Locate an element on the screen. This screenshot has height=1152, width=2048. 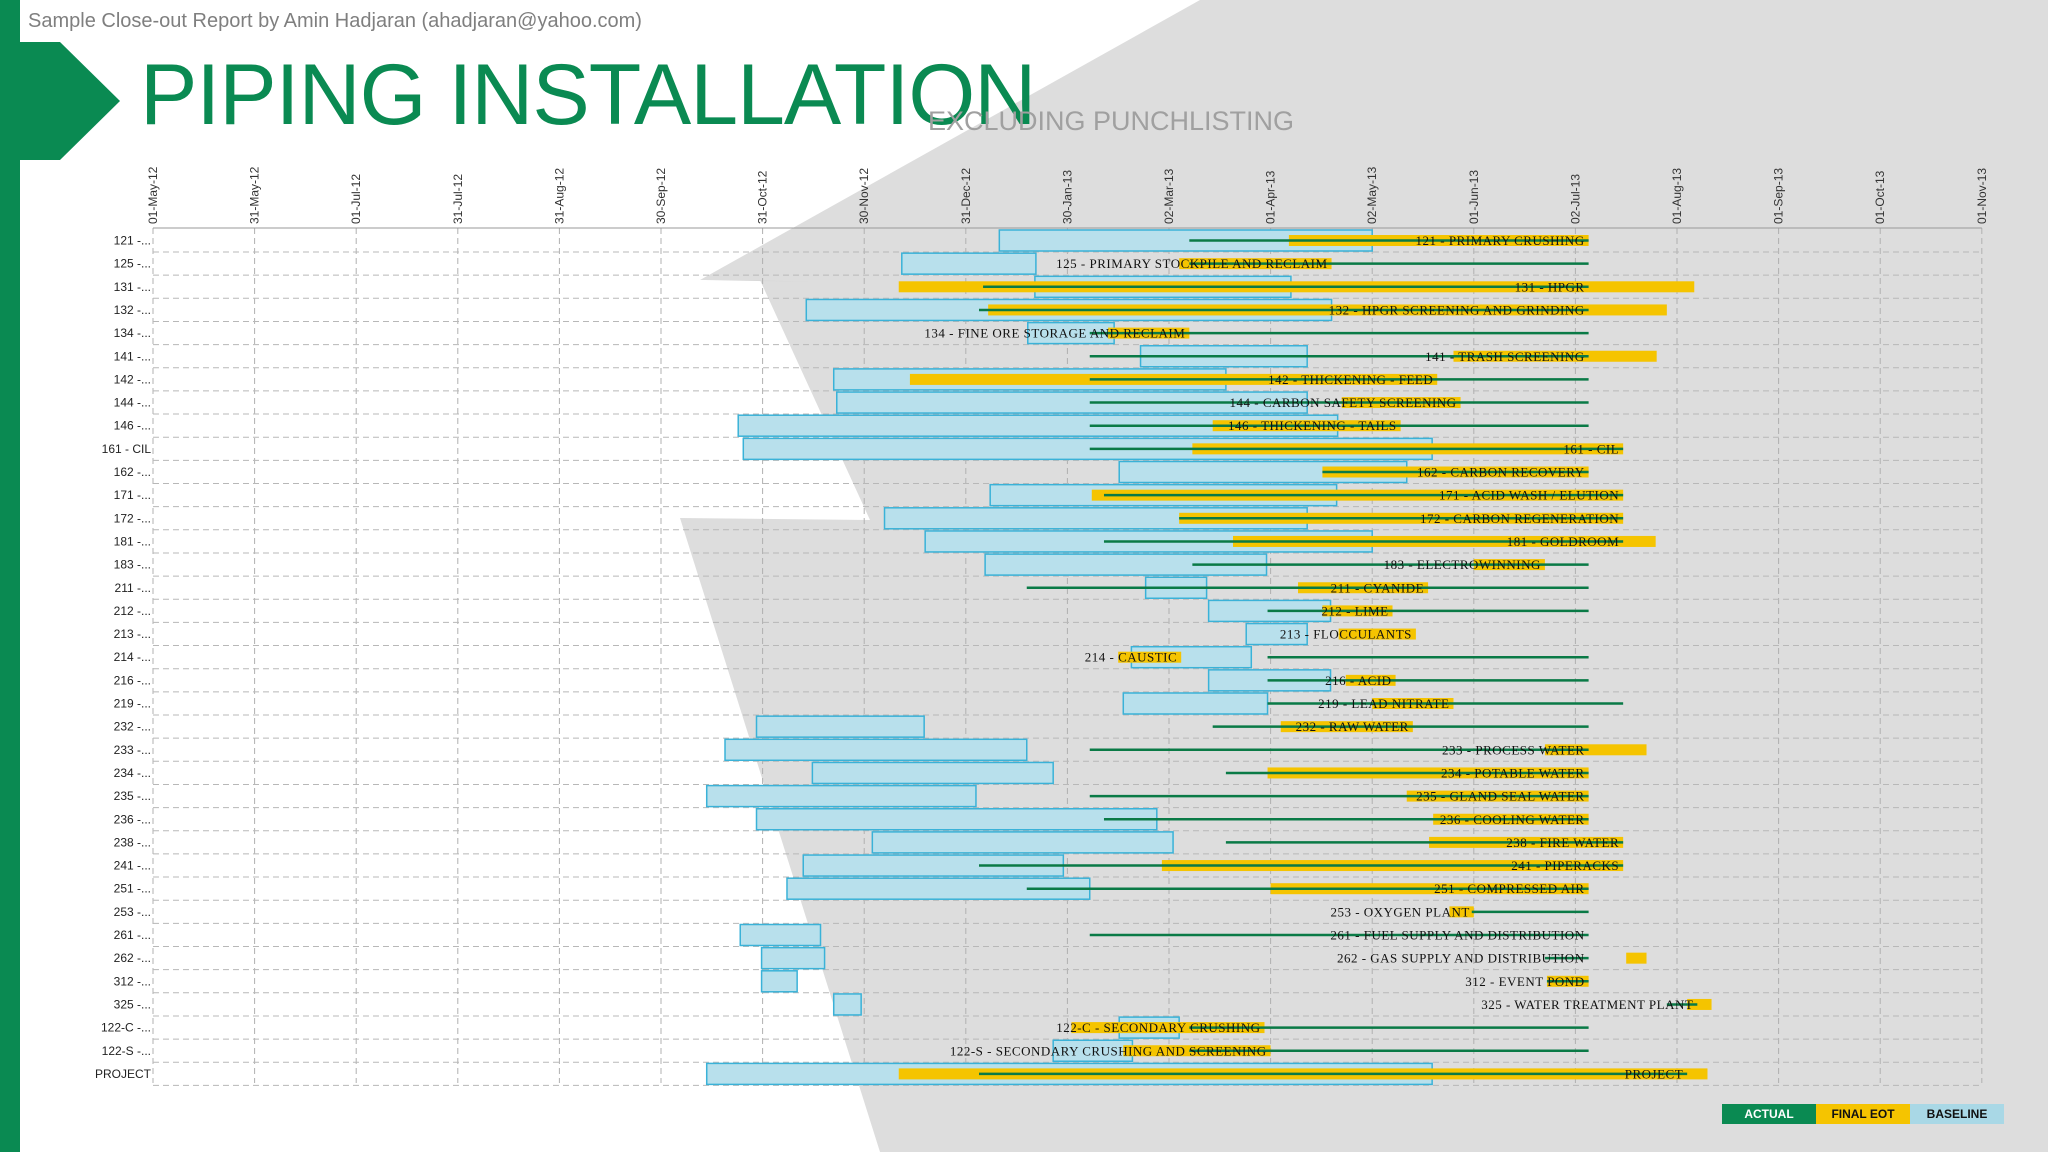
legend-item-final-eot: FINAL EOT is located at coordinates (1863, 1114).